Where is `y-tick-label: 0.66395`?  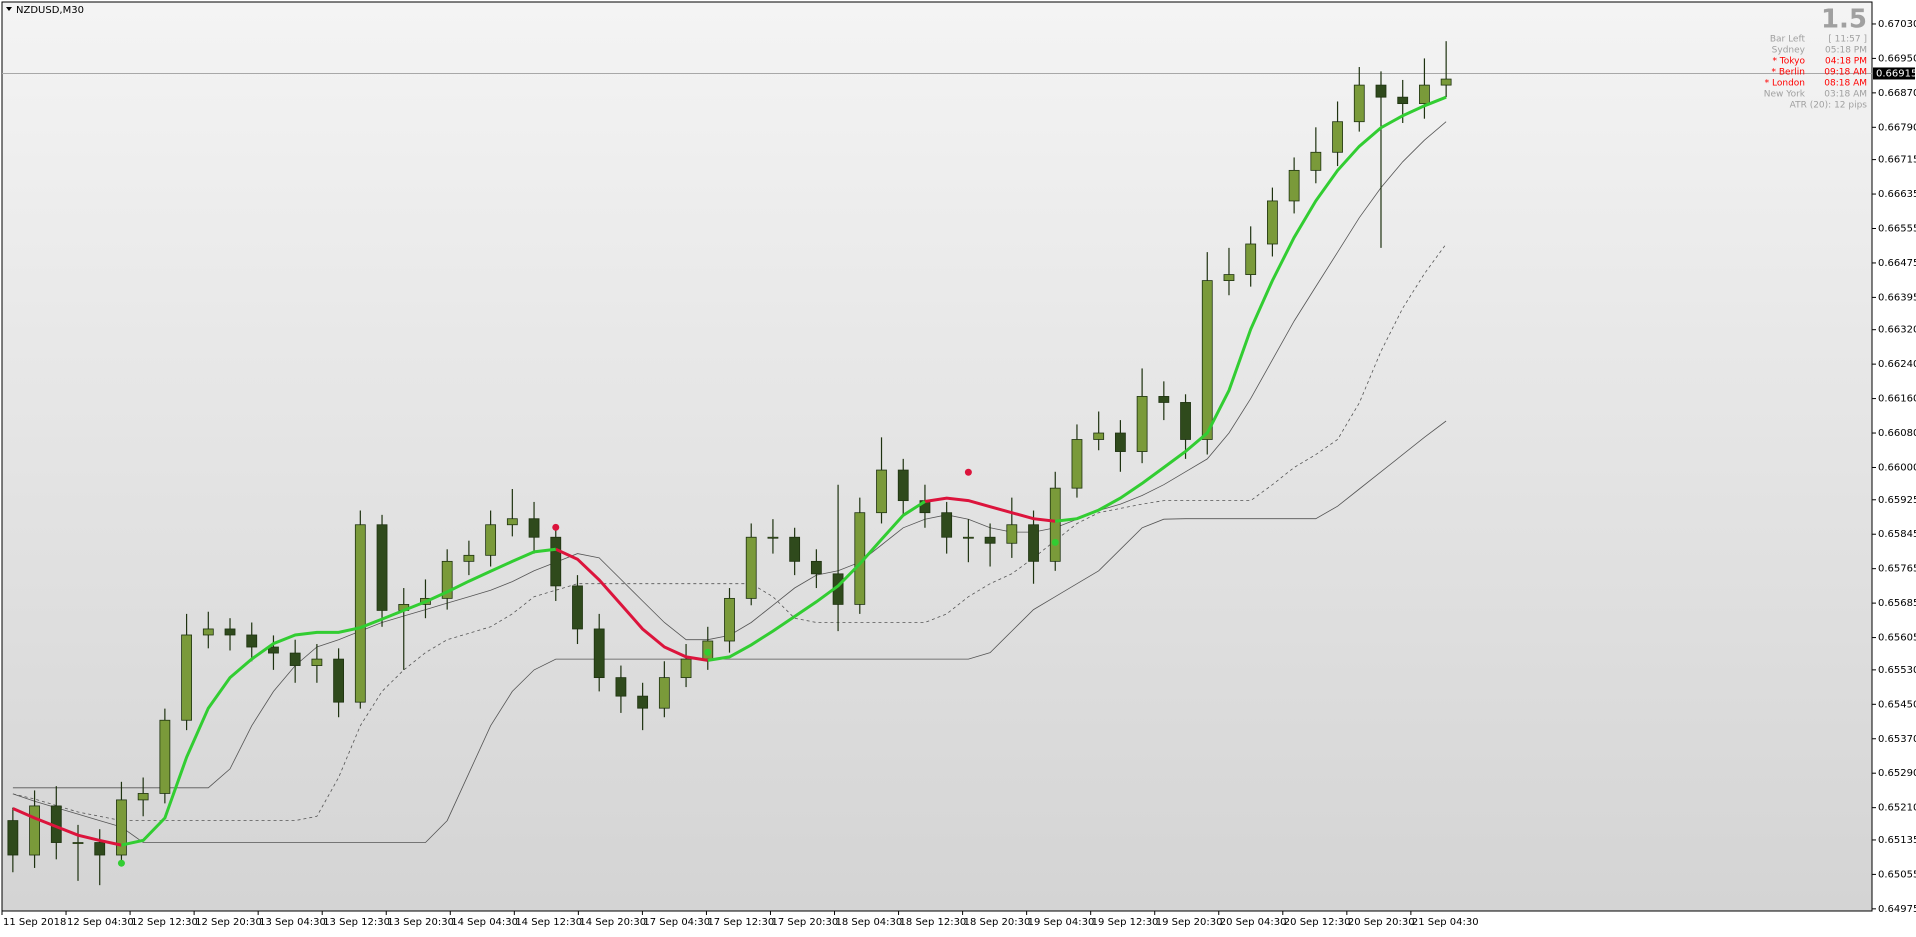
y-tick-label: 0.66395 is located at coordinates (1897, 297).